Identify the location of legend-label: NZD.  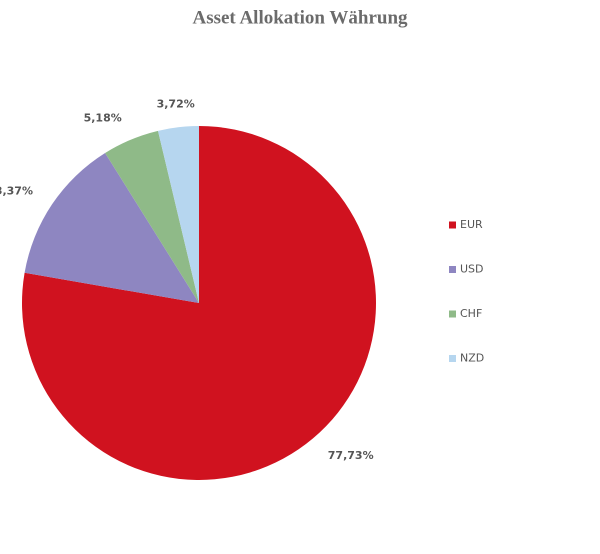
(472, 358).